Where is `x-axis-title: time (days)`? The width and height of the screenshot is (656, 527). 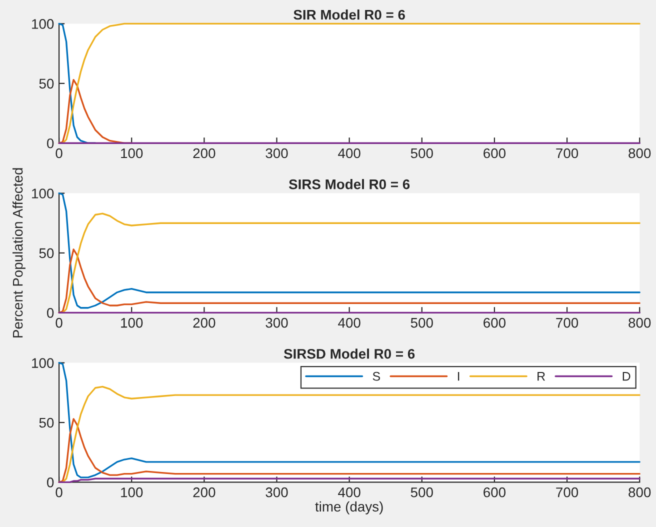
x-axis-title: time (days) is located at coordinates (349, 507).